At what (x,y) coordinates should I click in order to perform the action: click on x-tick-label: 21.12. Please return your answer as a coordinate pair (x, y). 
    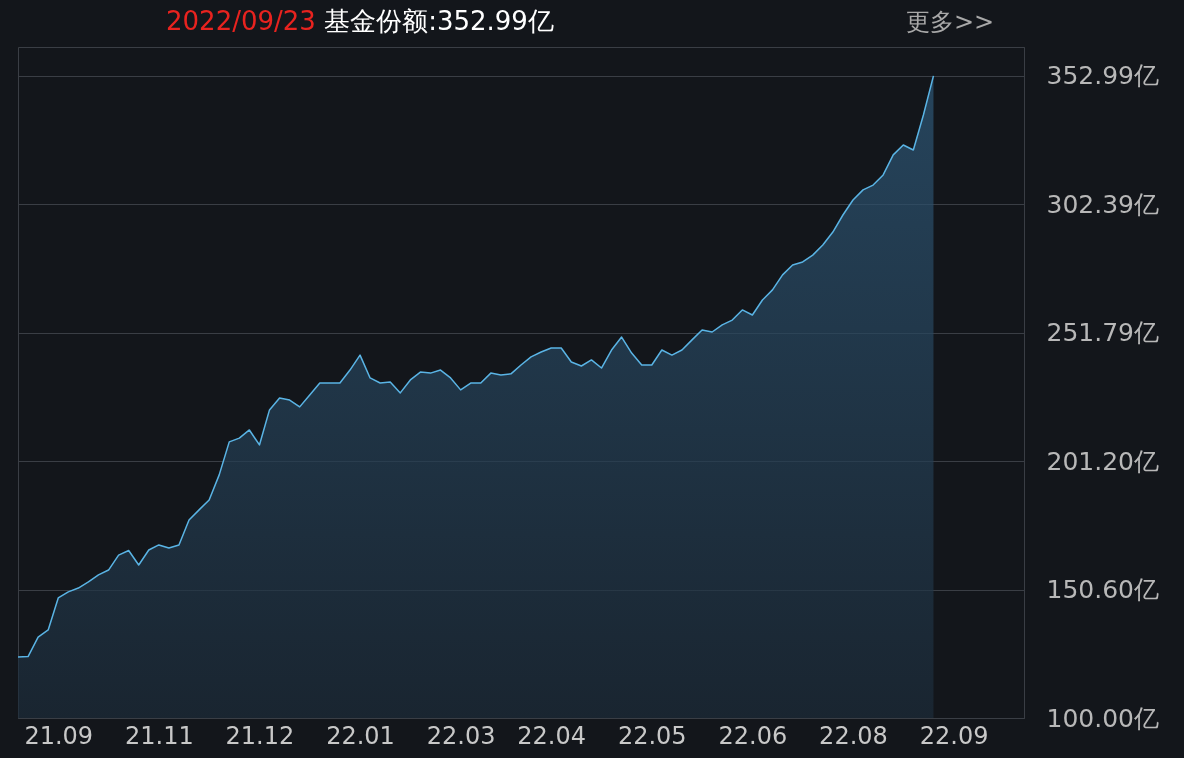
    Looking at the image, I should click on (260, 735).